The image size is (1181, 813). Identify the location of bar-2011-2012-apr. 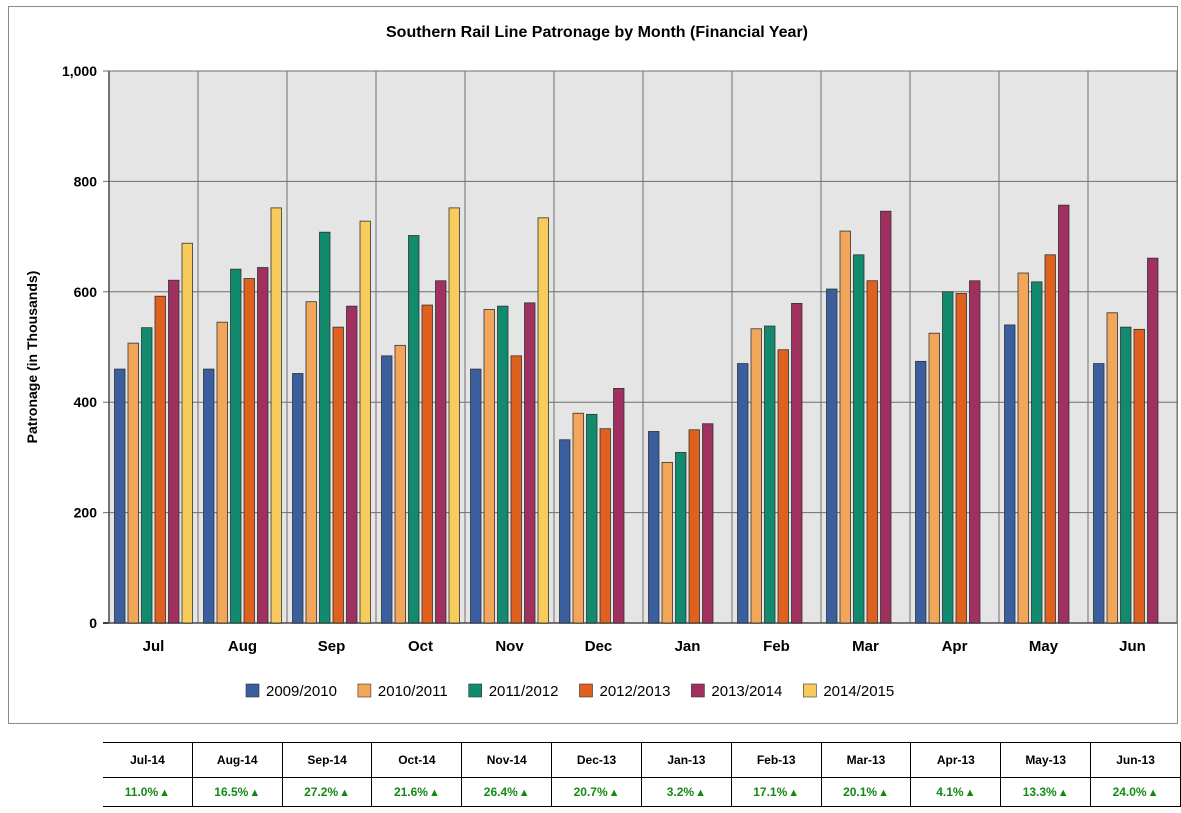
(948, 457).